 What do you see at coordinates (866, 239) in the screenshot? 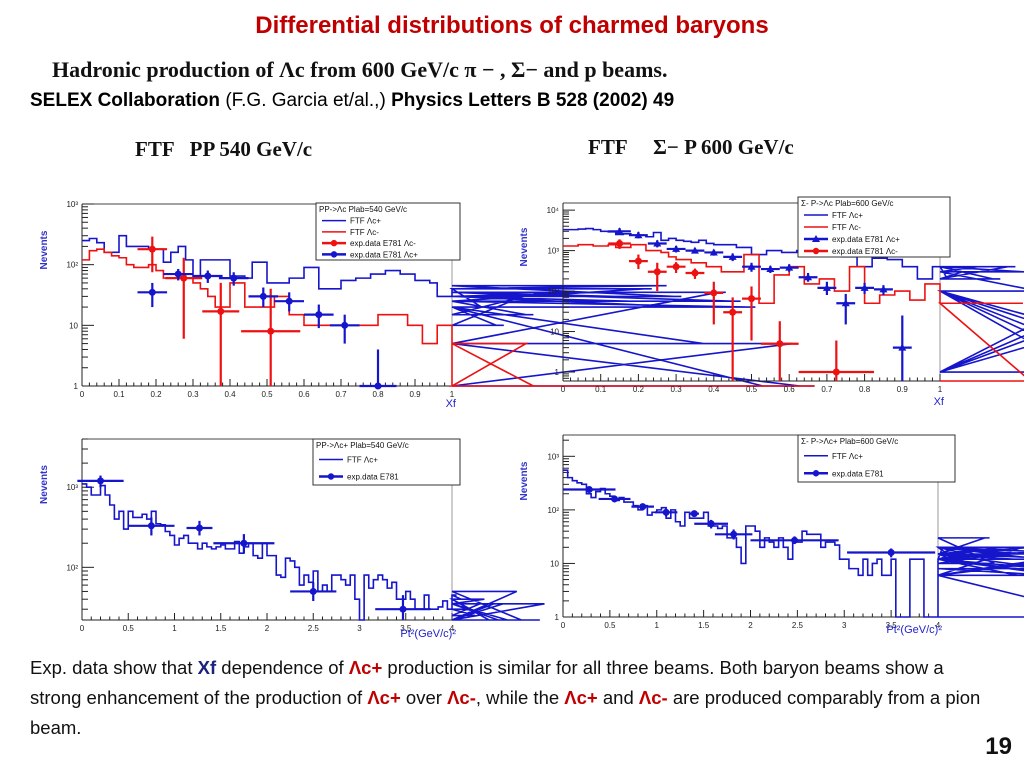
I see `legend-entry: exp.data E781 Λc+` at bounding box center [866, 239].